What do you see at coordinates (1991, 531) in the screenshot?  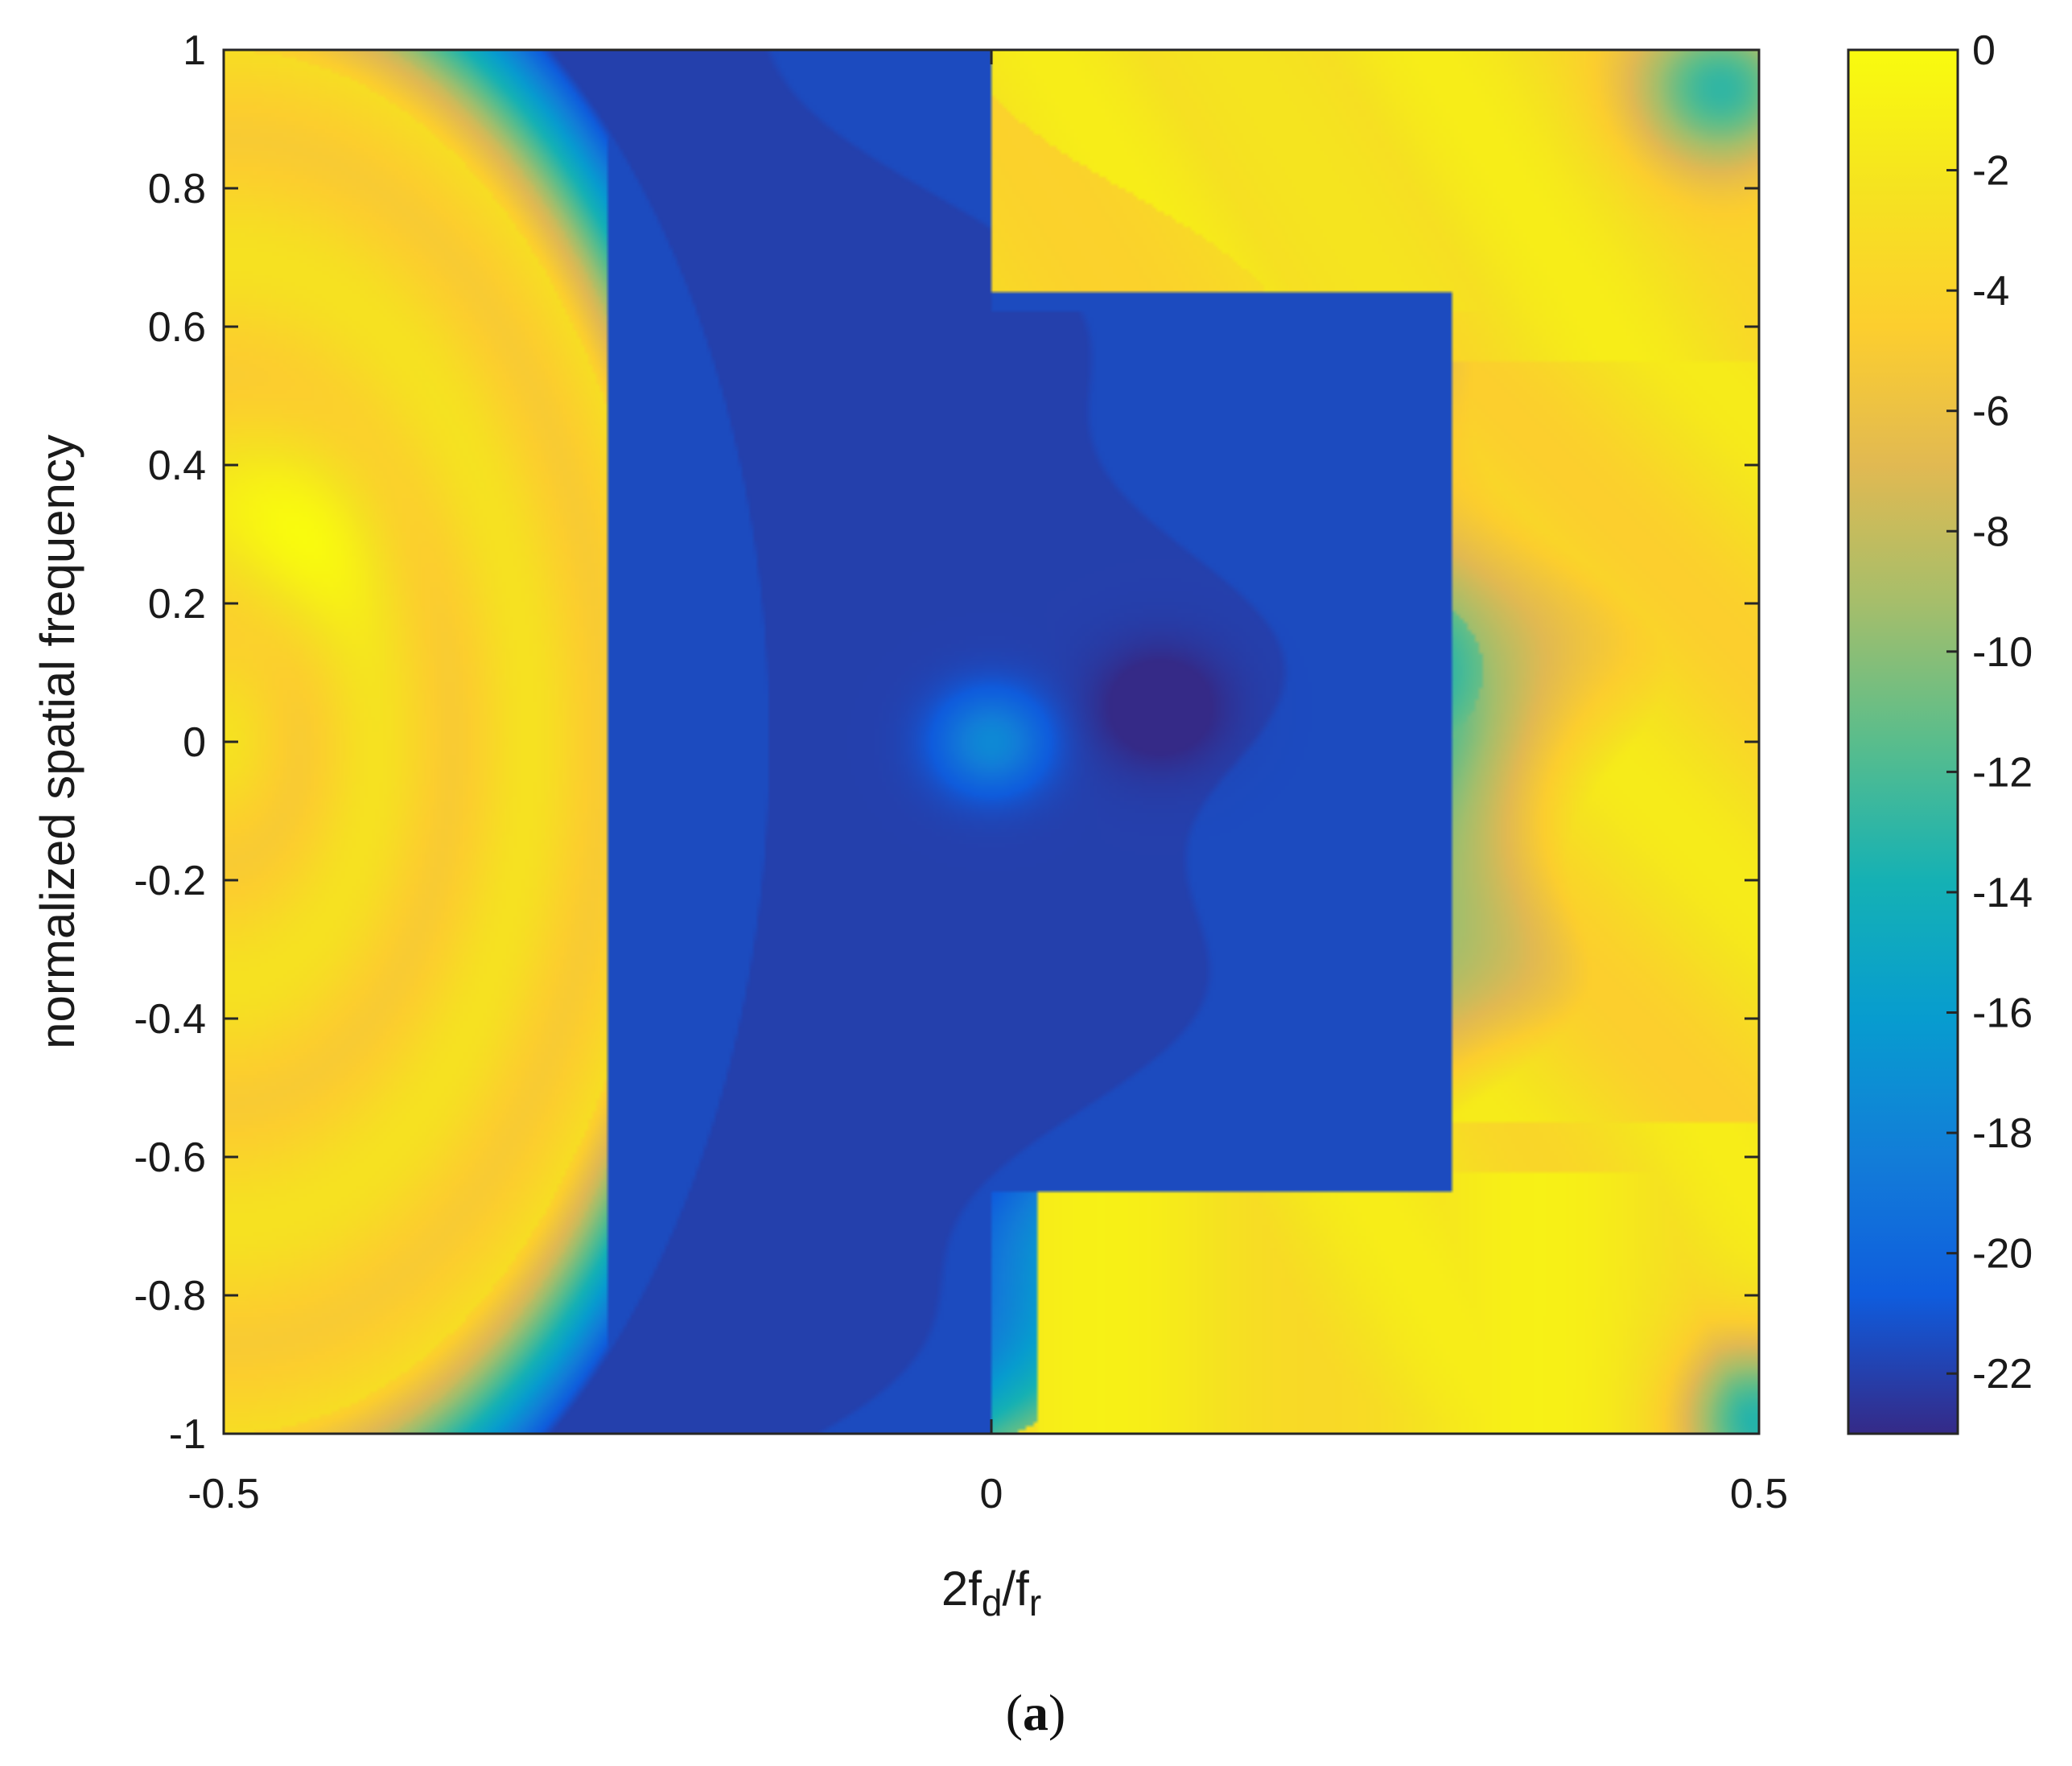 I see `colorbar-tick-label: -8` at bounding box center [1991, 531].